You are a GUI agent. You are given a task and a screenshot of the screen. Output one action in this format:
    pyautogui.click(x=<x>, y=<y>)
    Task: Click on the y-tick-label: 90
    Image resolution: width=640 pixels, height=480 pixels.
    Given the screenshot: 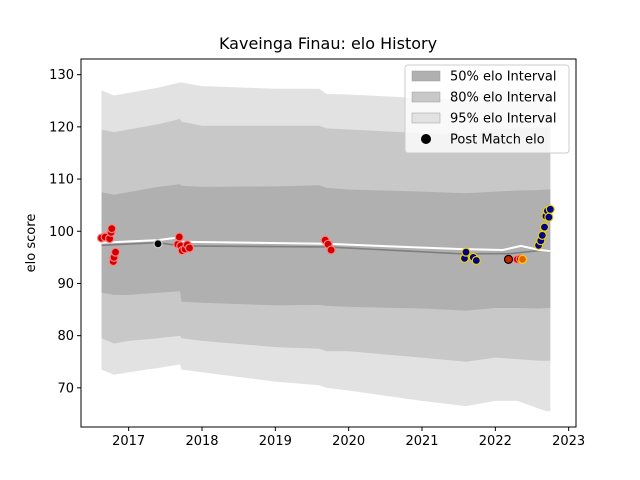 What is the action you would take?
    pyautogui.click(x=65, y=284)
    